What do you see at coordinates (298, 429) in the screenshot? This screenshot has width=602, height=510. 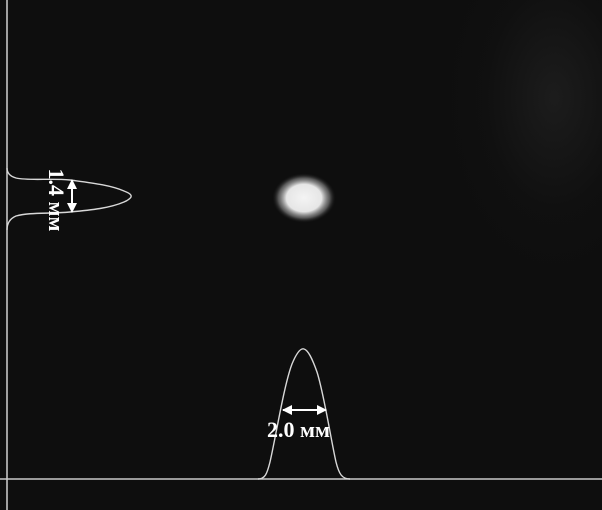 I see `horizontal-width-label: 2.0 мм` at bounding box center [298, 429].